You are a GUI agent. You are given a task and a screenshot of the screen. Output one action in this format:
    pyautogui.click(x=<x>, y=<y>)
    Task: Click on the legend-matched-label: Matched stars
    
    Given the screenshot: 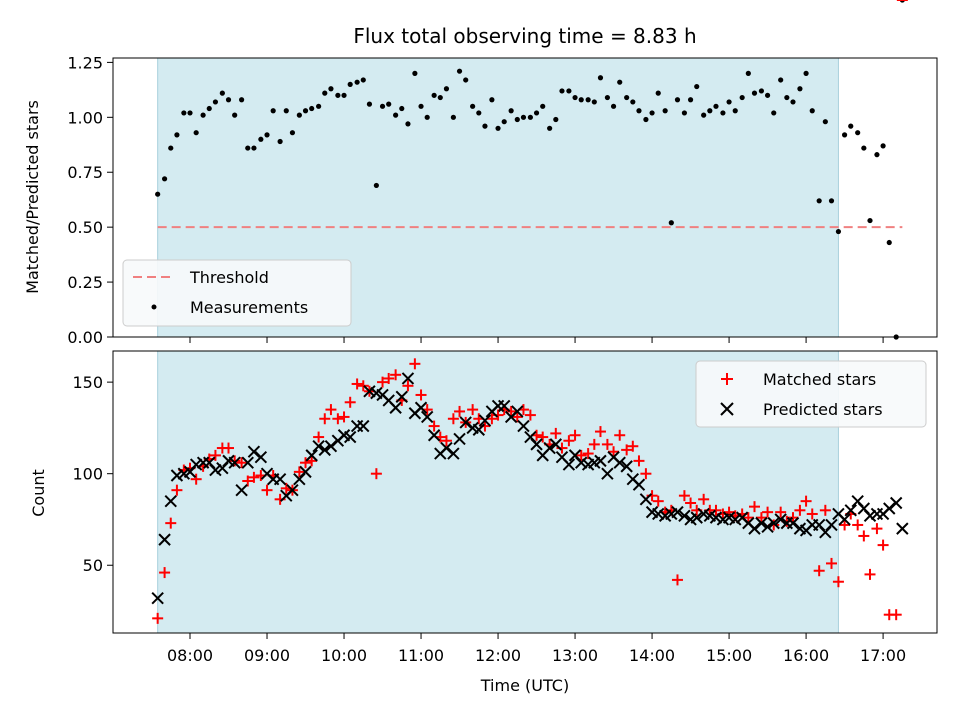 What is the action you would take?
    pyautogui.click(x=819, y=379)
    